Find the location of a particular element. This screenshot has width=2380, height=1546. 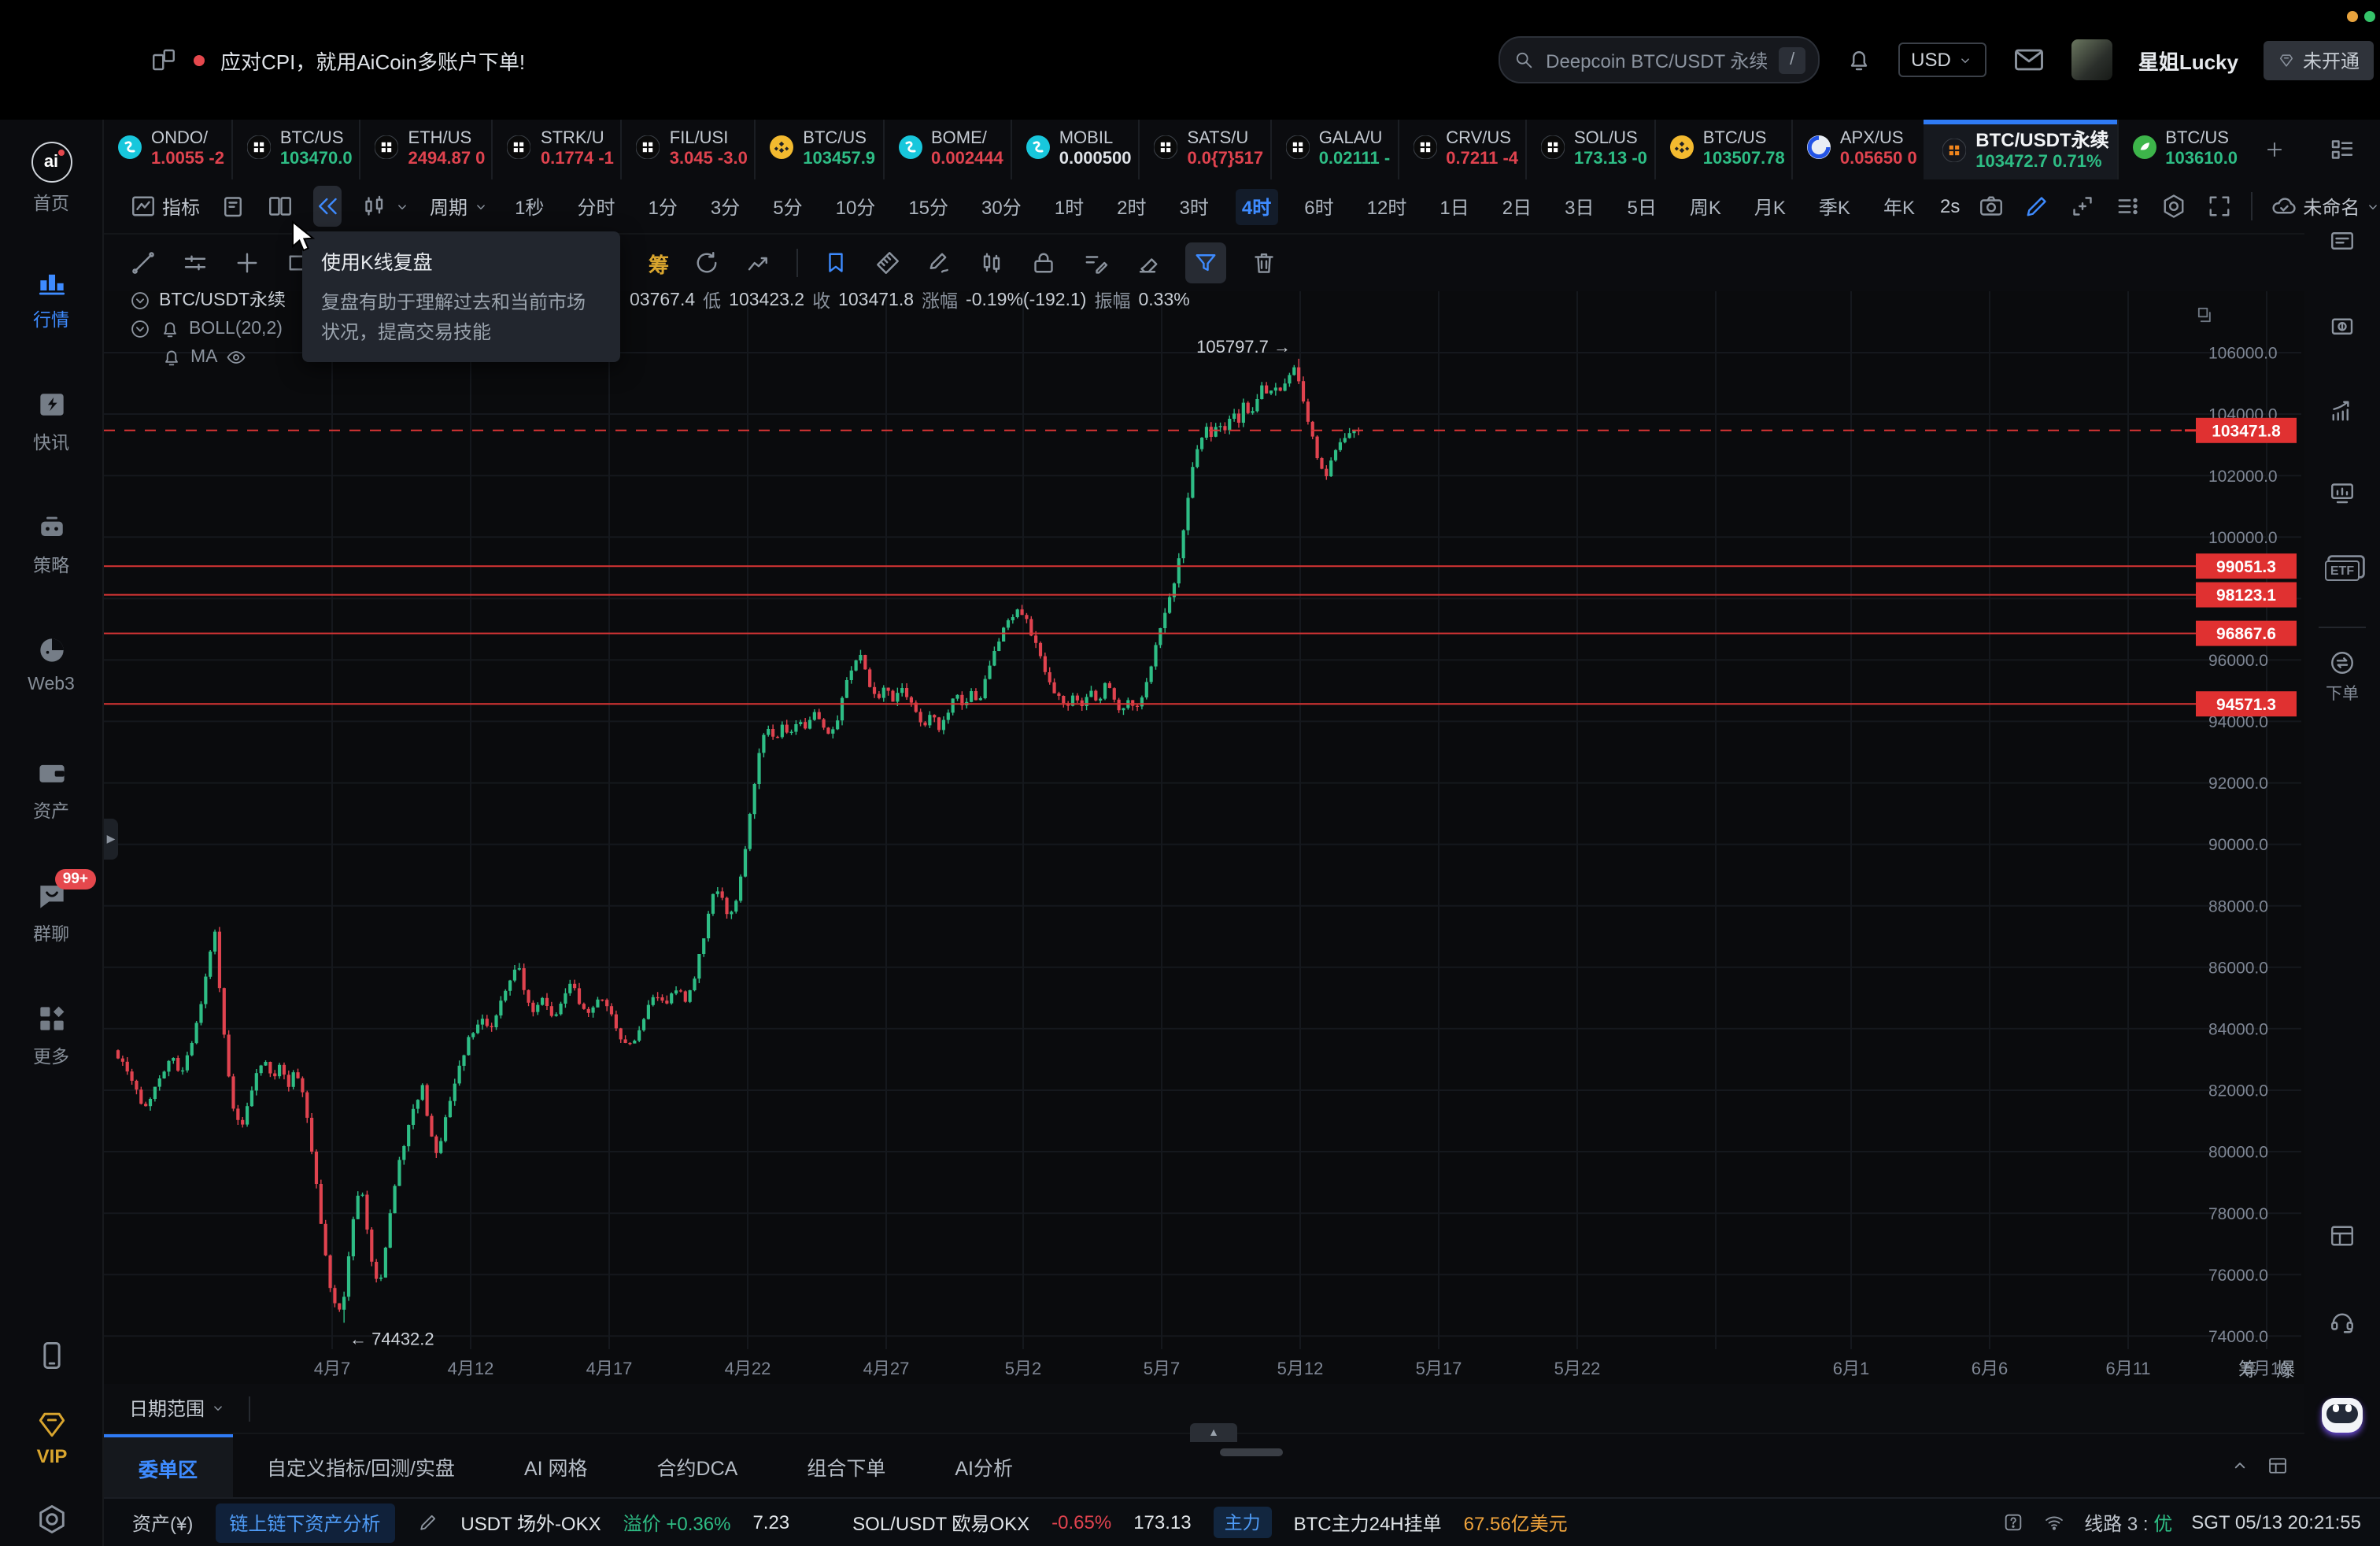

timeframe-分时: 分时 is located at coordinates (596, 207).